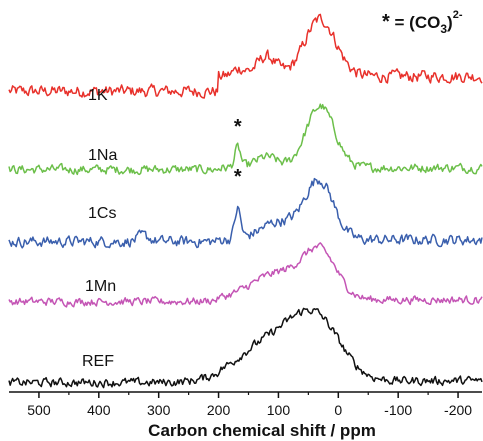  I want to click on x-tick-label: 300, so click(159, 410).